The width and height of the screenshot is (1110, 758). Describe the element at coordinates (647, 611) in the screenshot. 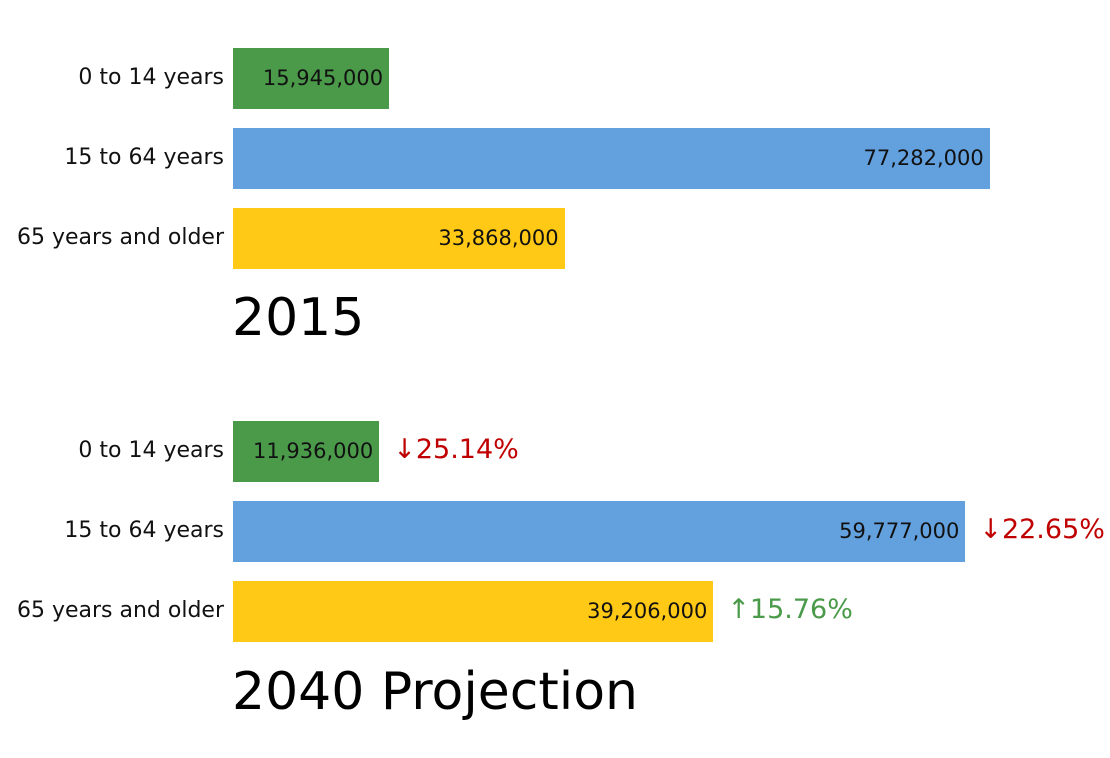

I see `data-label: 39,206,000` at that location.